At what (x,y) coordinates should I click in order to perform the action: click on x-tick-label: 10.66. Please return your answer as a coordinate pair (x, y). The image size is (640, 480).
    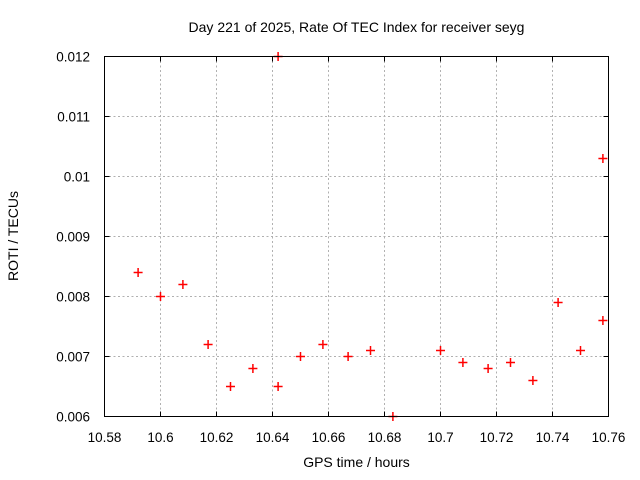
    Looking at the image, I should click on (329, 437).